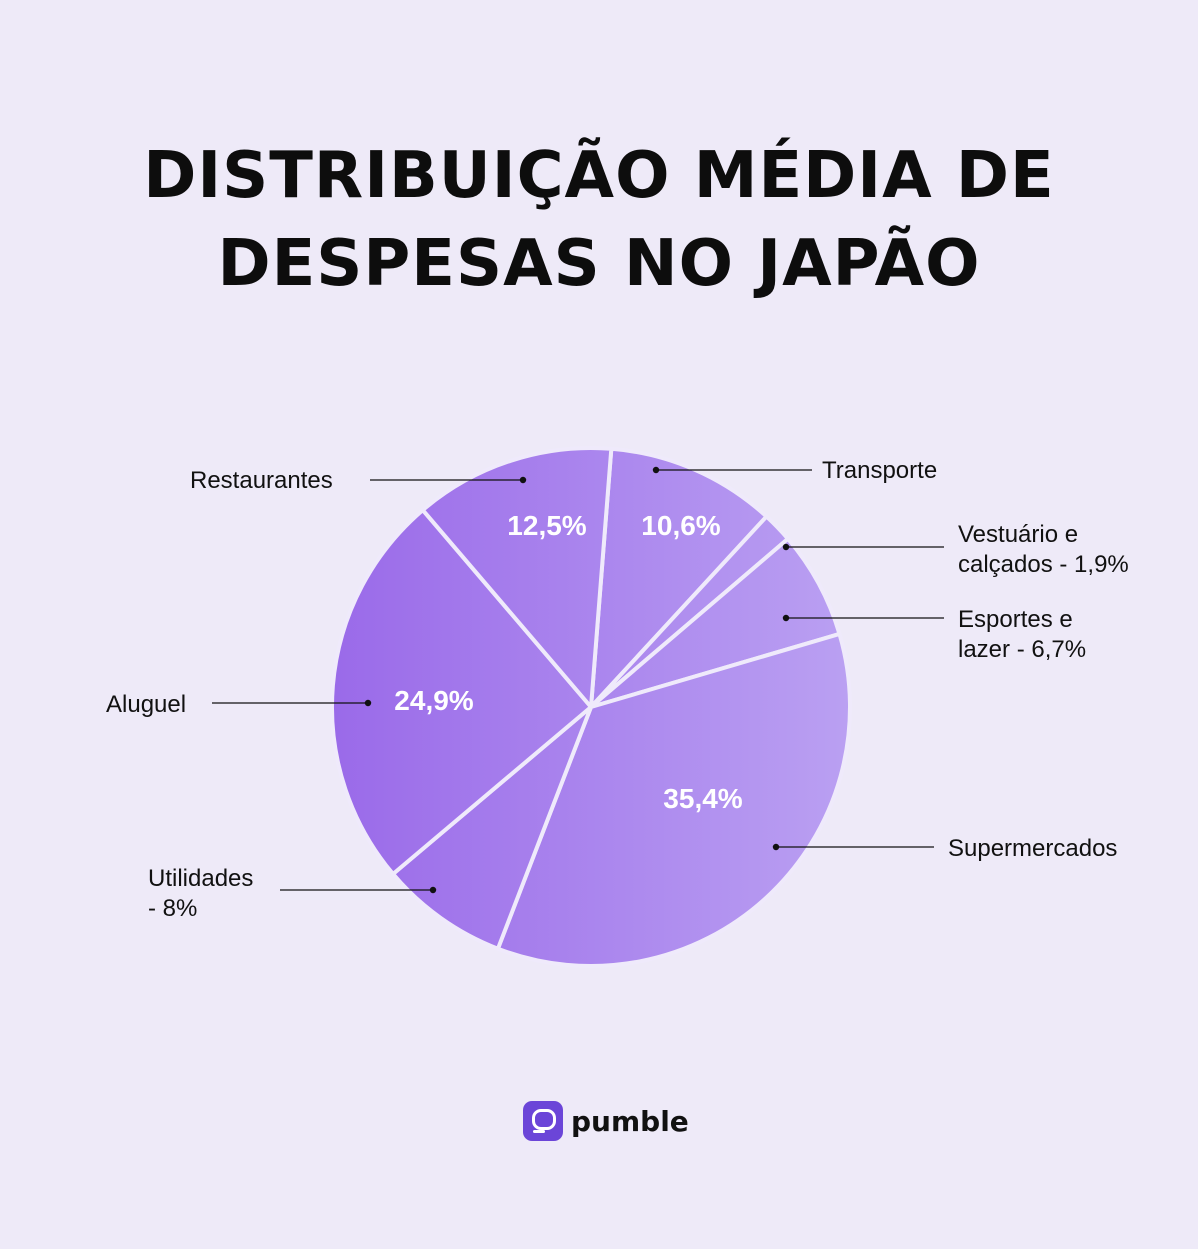 The height and width of the screenshot is (1249, 1198). Describe the element at coordinates (1043, 549) in the screenshot. I see `slice-label: Vestuário e calçados - 1,9%` at that location.